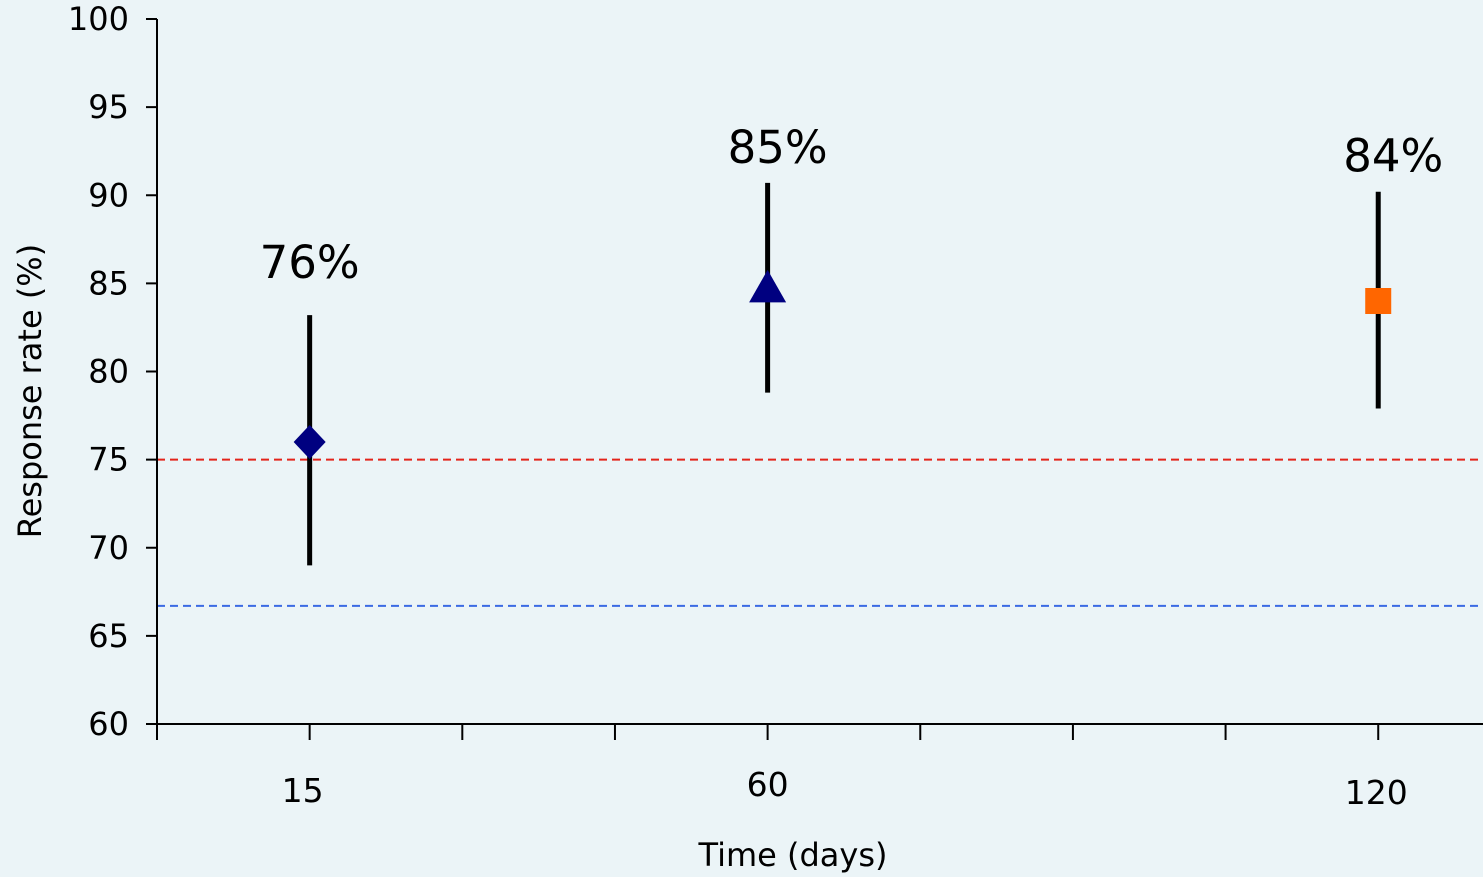 This screenshot has width=1483, height=877. I want to click on y-tick-label: 90, so click(108, 195).